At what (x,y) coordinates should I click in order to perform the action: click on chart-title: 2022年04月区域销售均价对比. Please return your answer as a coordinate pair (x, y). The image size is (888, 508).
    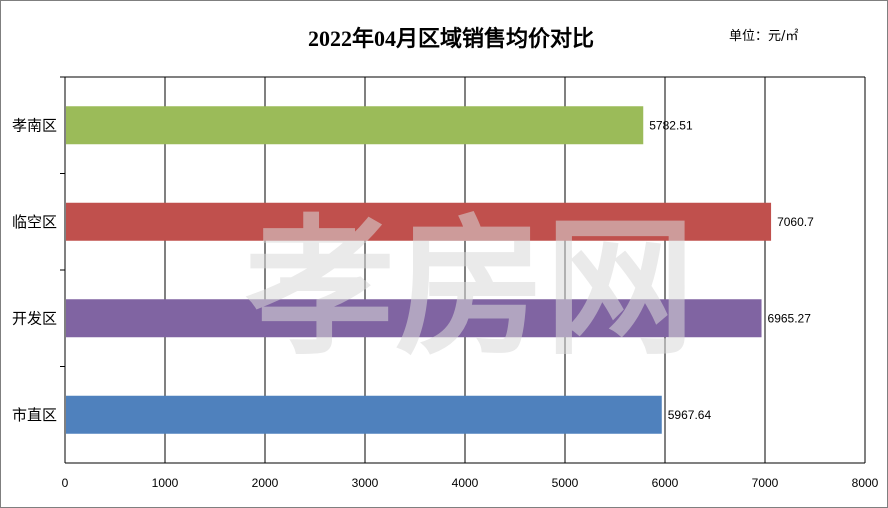
    Looking at the image, I should click on (450, 38).